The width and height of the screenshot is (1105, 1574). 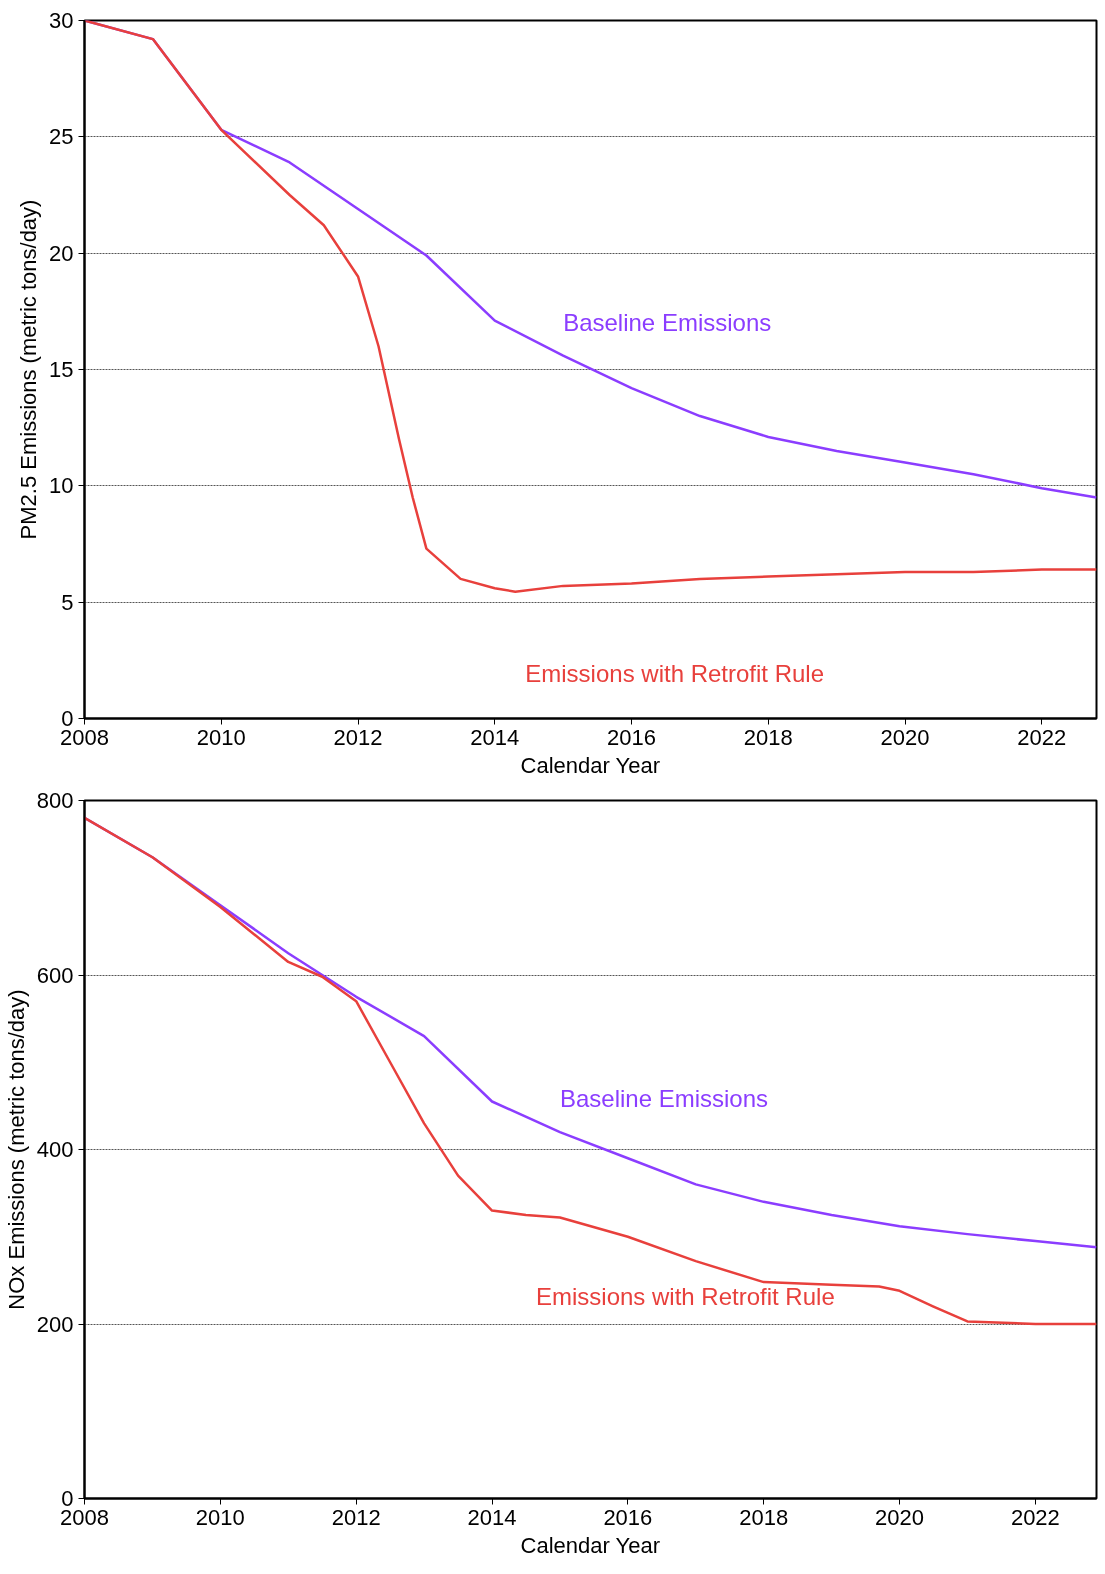 I want to click on y-tick-label: 5, so click(x=67, y=602).